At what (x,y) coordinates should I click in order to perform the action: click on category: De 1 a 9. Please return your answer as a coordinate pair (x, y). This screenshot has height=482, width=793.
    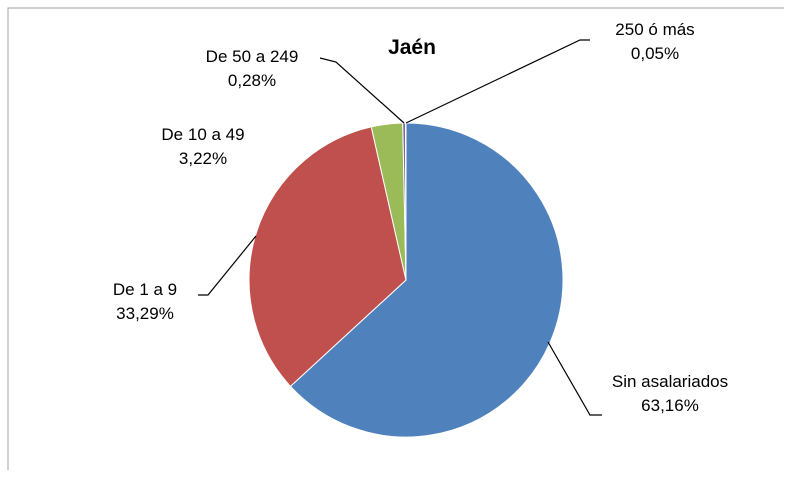
    Looking at the image, I should click on (145, 289).